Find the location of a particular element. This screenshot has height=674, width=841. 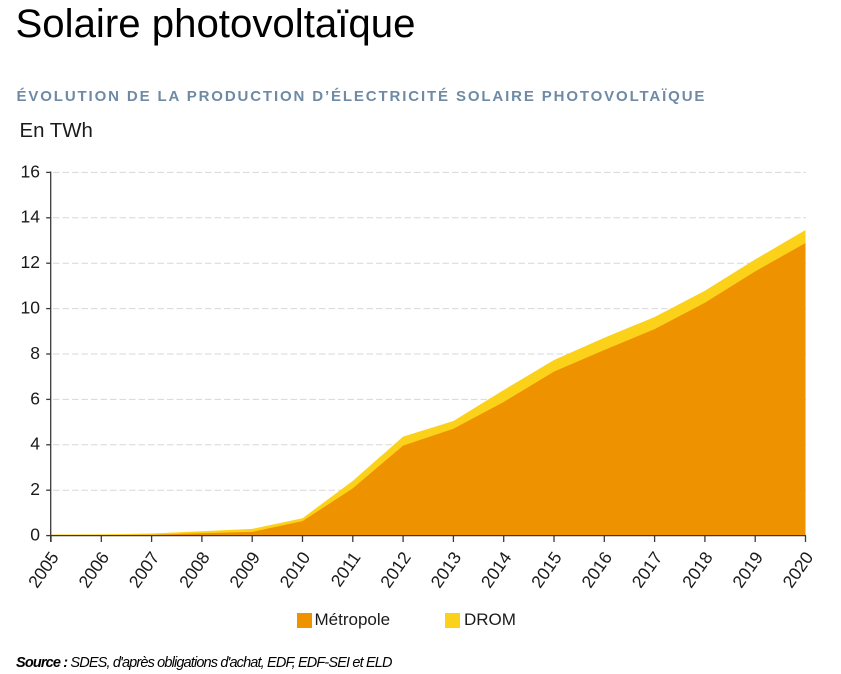

svg-text: 2009 is located at coordinates (244, 569).